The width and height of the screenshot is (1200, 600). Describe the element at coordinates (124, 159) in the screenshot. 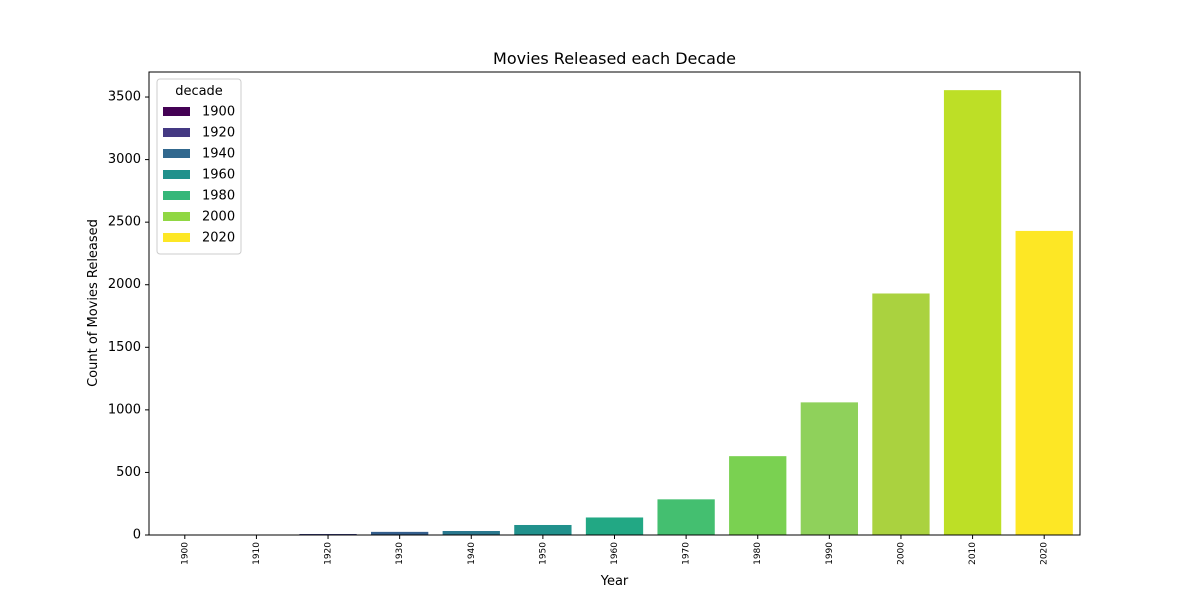

I see `y-tick-label-3000: 3000` at that location.